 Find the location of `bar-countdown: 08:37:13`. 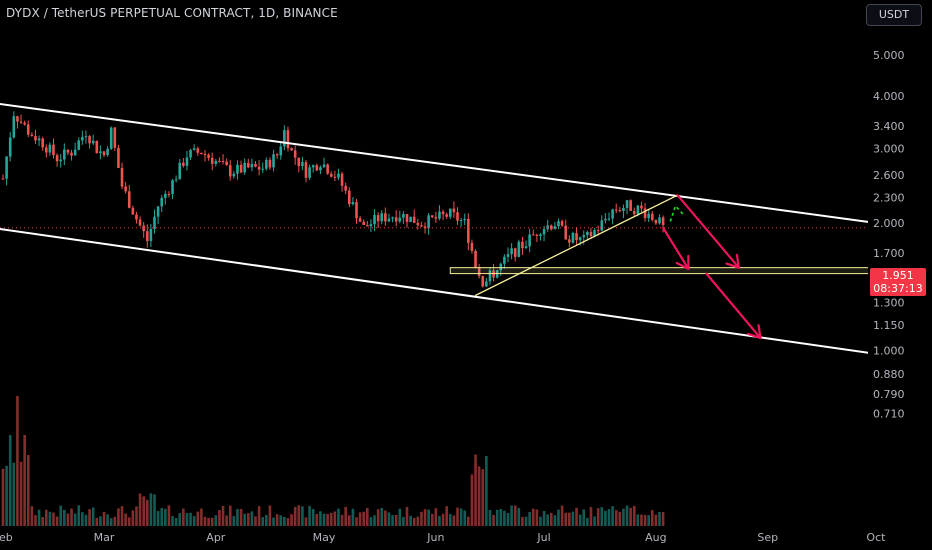

bar-countdown: 08:37:13 is located at coordinates (898, 288).